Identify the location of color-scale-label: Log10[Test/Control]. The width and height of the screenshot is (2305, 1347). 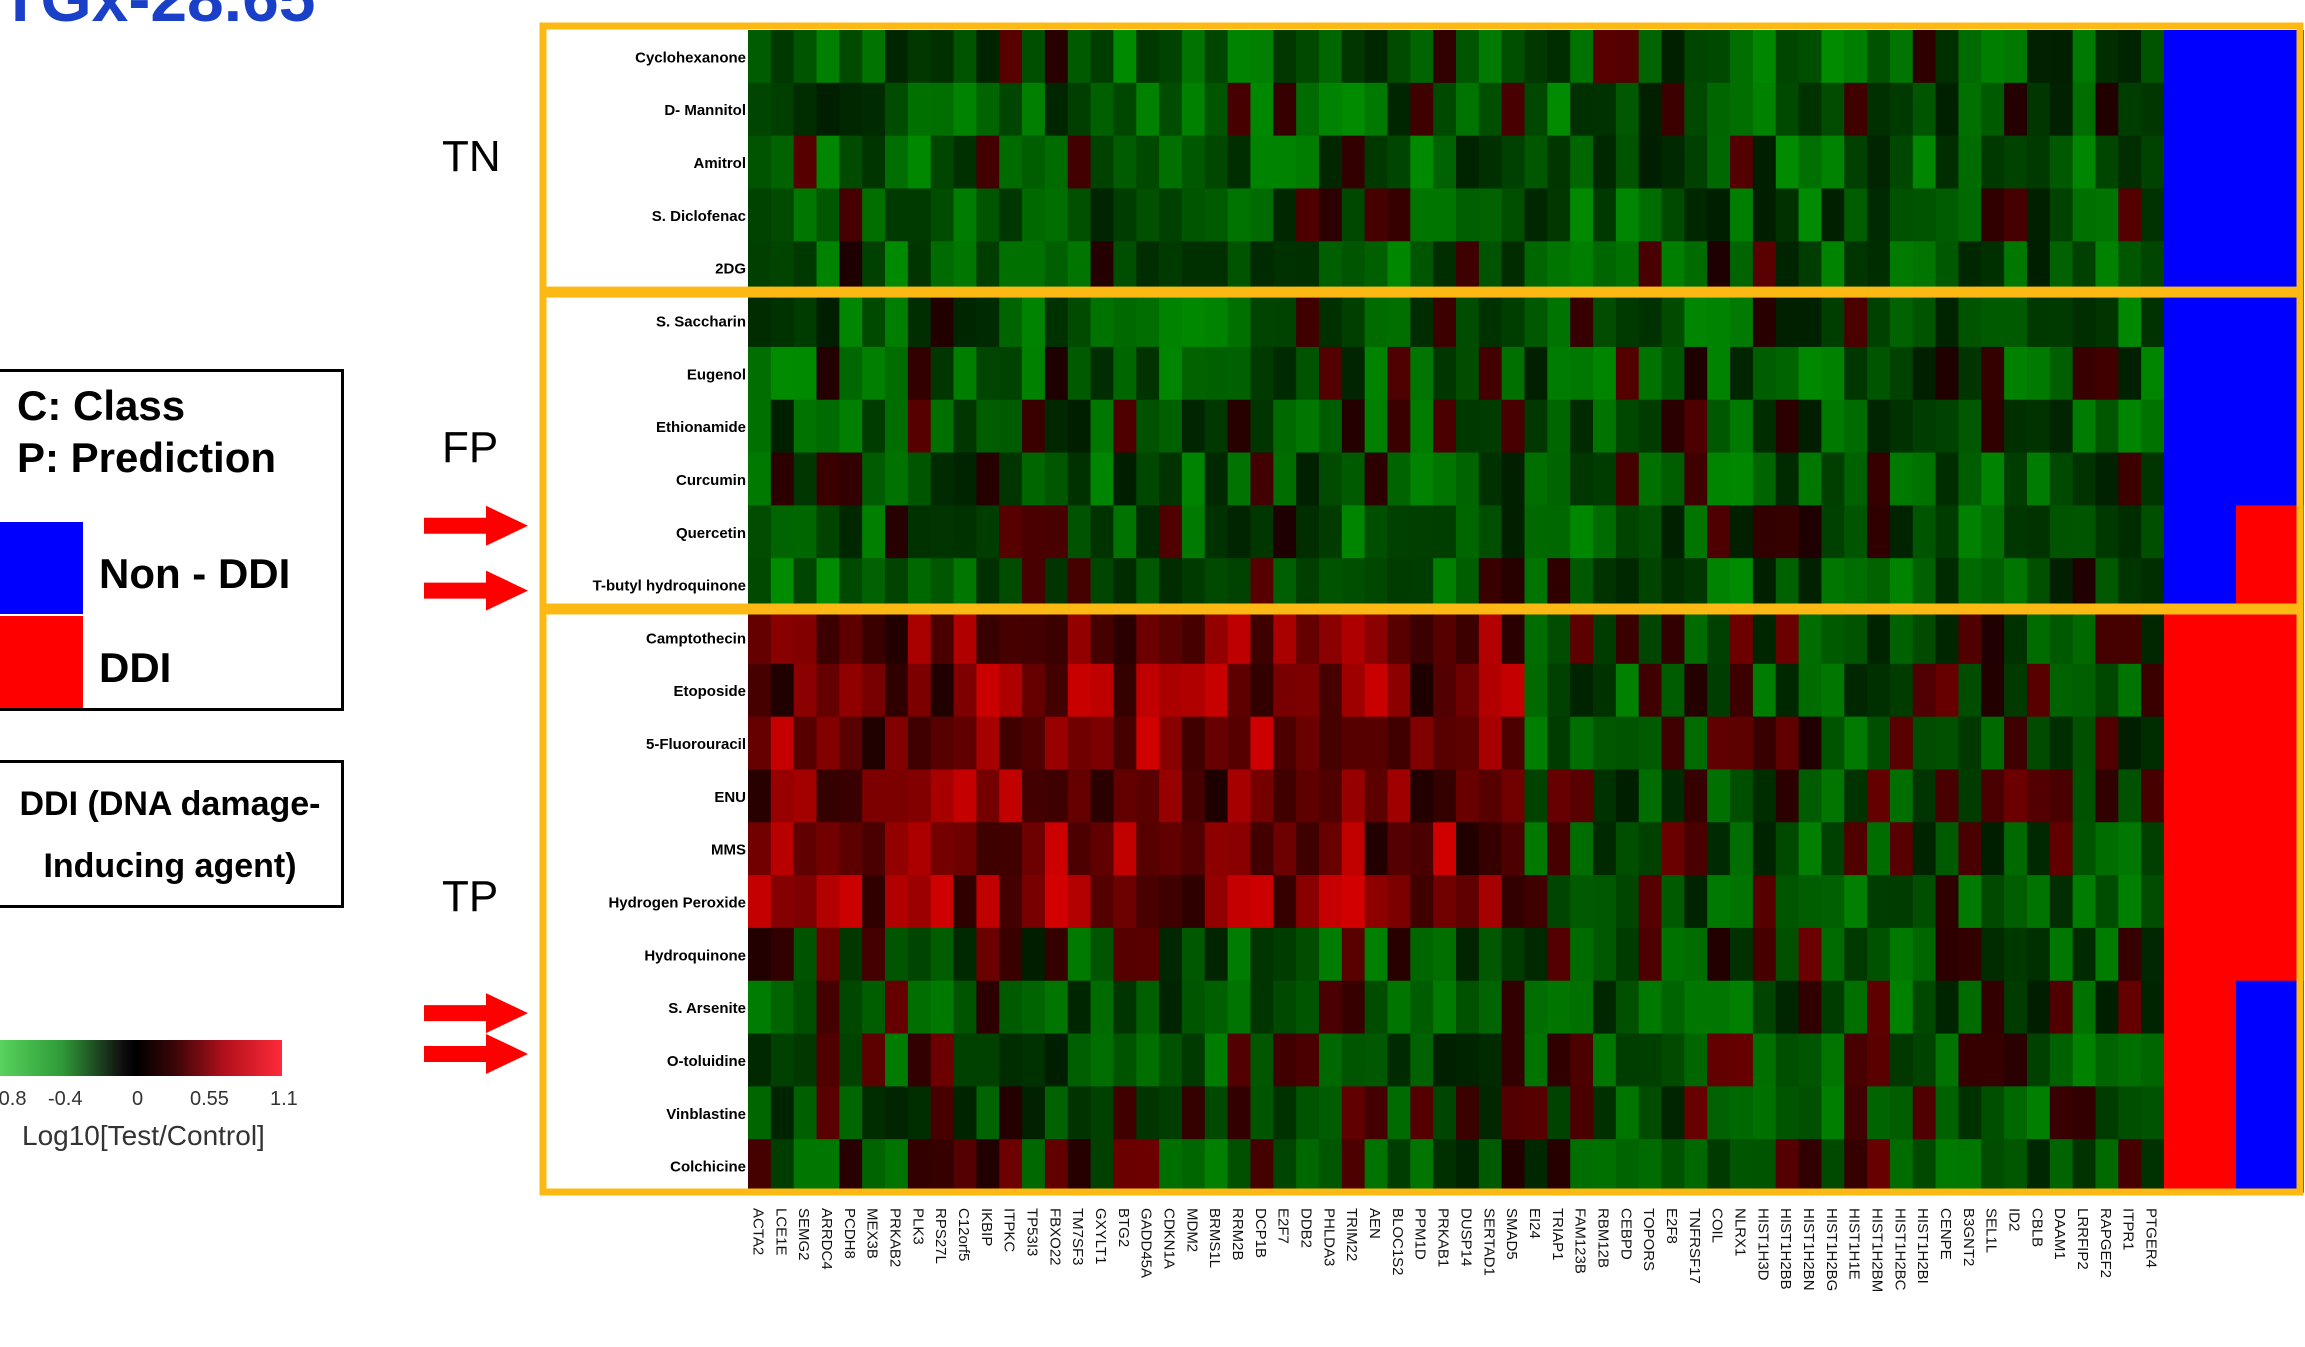
(143, 1135).